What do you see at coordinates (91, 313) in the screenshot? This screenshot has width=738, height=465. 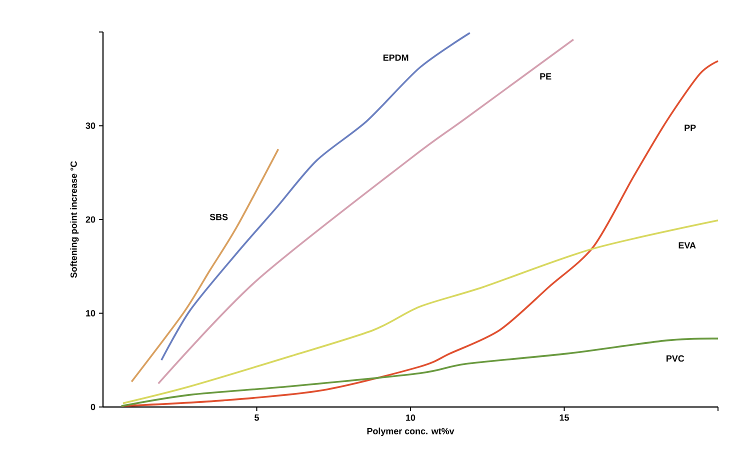 I see `y-tick-label: 10` at bounding box center [91, 313].